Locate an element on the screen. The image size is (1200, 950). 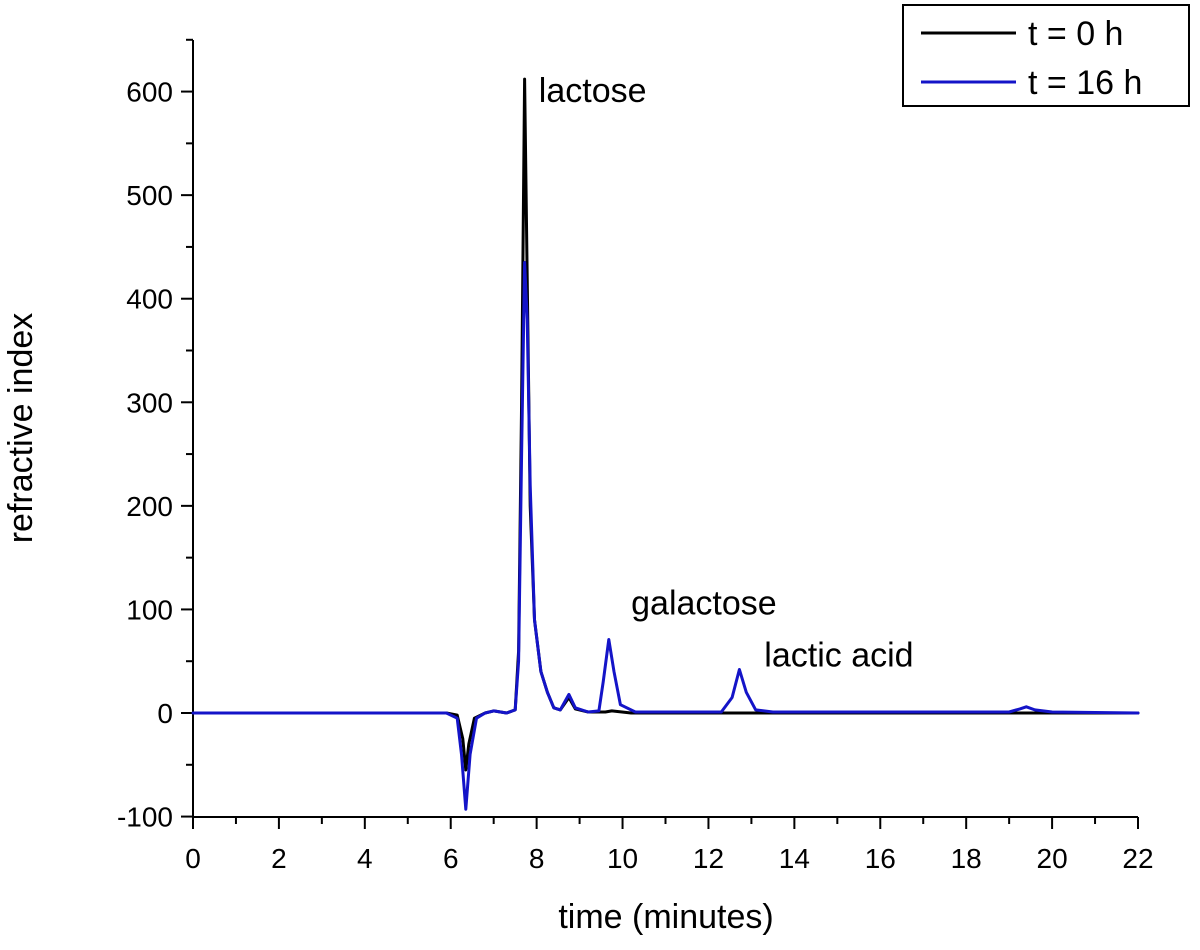
x-tick-label: 2 is located at coordinates (279, 858).